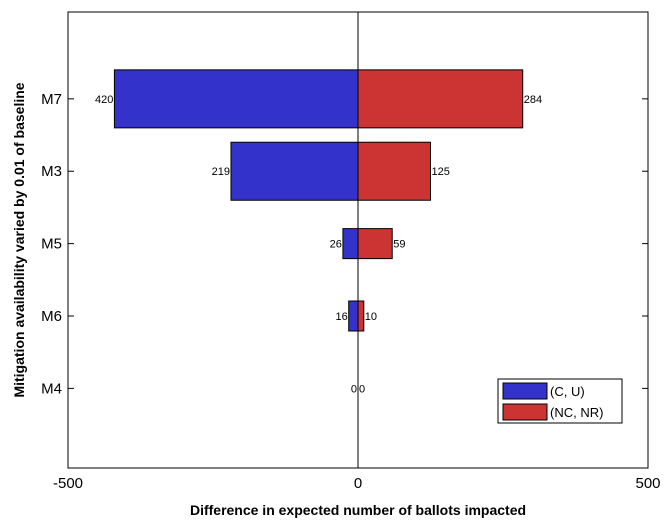 This screenshot has height=520, width=665. What do you see at coordinates (51, 316) in the screenshot?
I see `y-tick-label-m6: M6` at bounding box center [51, 316].